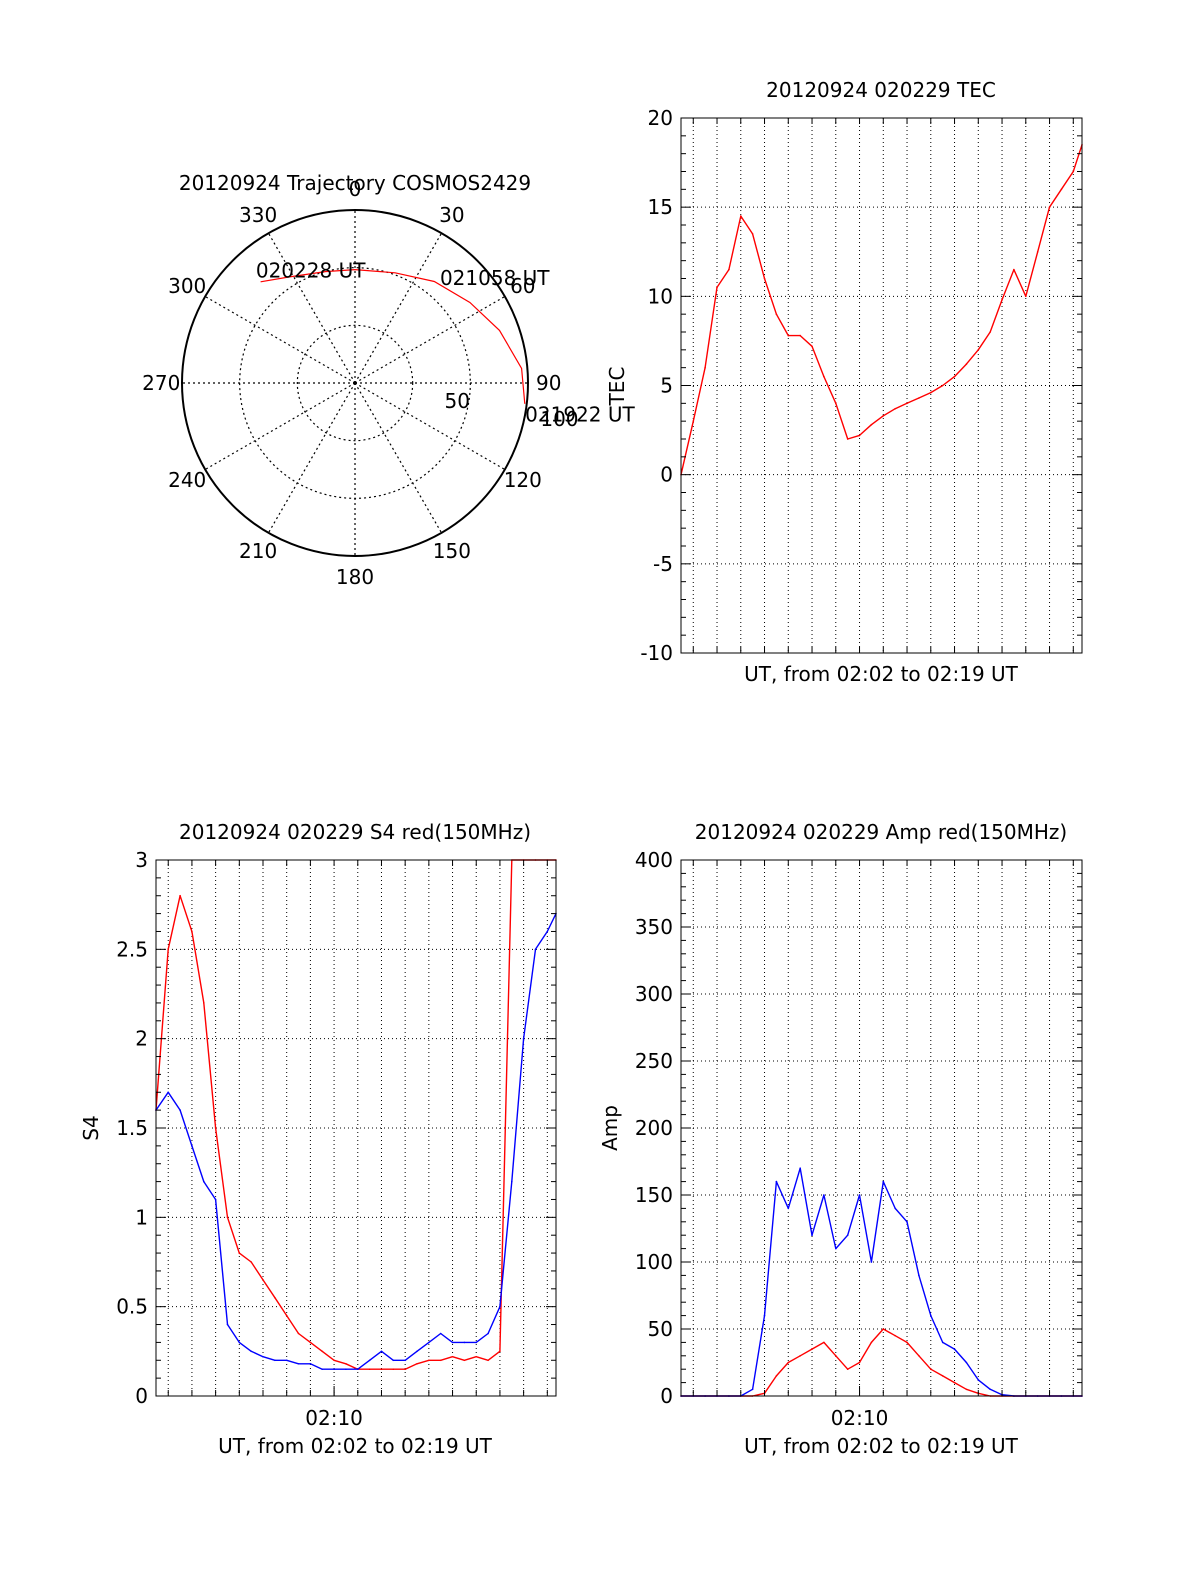 The height and width of the screenshot is (1575, 1200). Describe the element at coordinates (881, 674) in the screenshot. I see `tec-xlabel: UT, from 02:02 to 02:19 UT` at that location.